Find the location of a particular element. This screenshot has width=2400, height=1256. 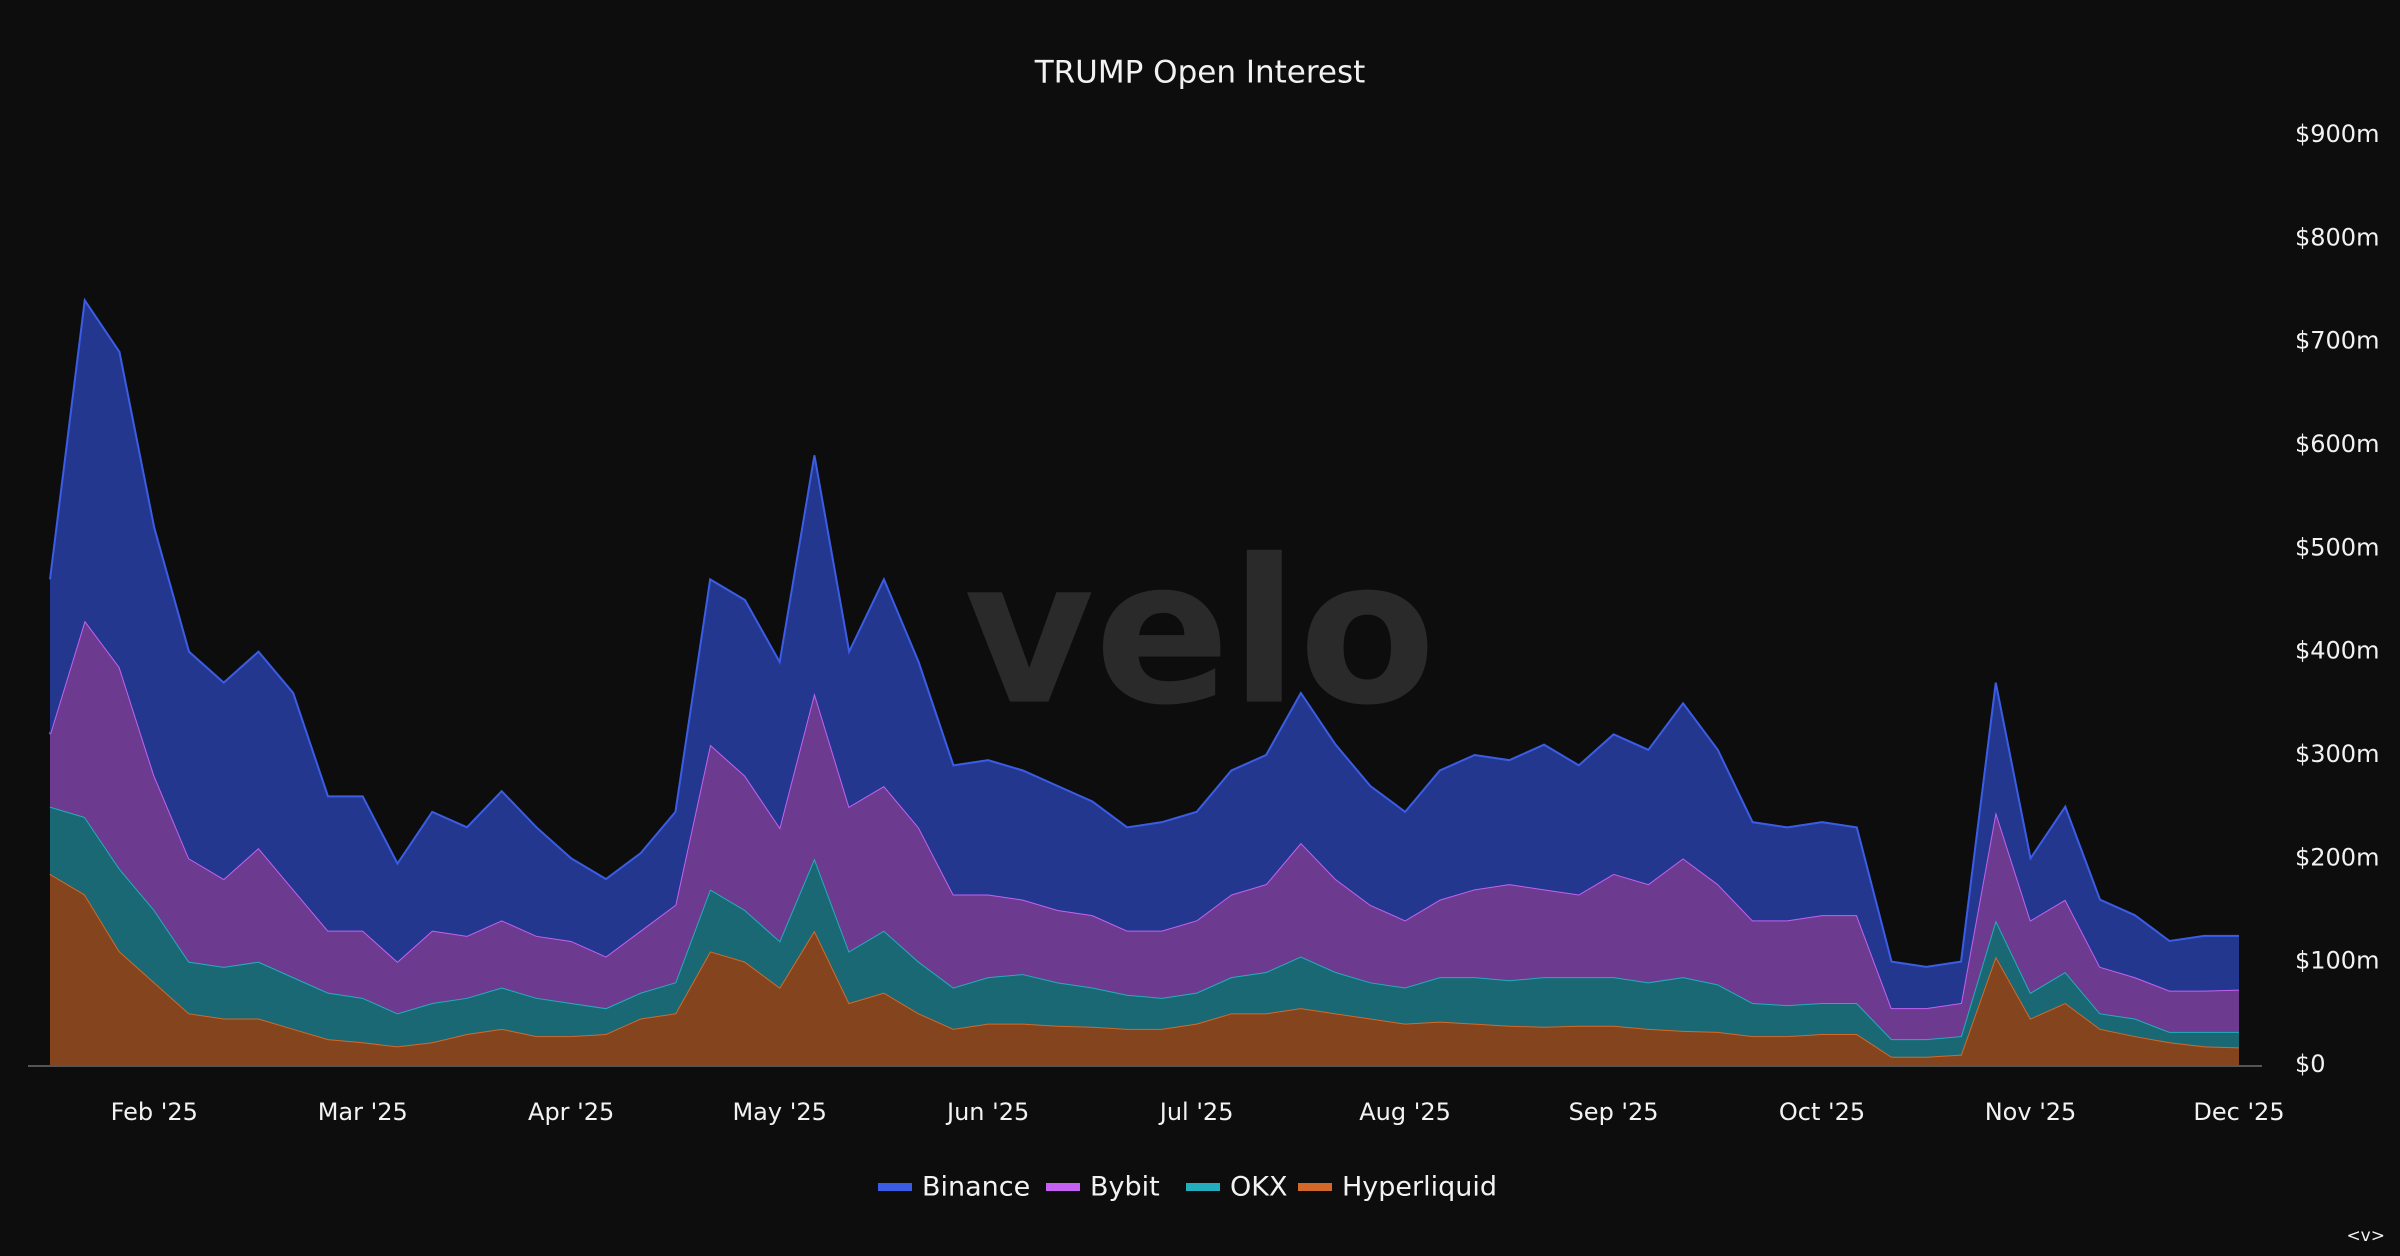

y-tick-label: $500m is located at coordinates (2337, 547).